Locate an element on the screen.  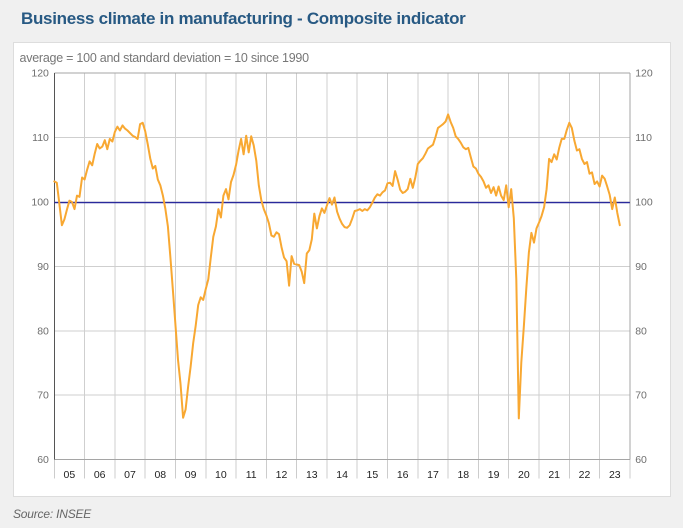
svg-text: 19 is located at coordinates (494, 475).